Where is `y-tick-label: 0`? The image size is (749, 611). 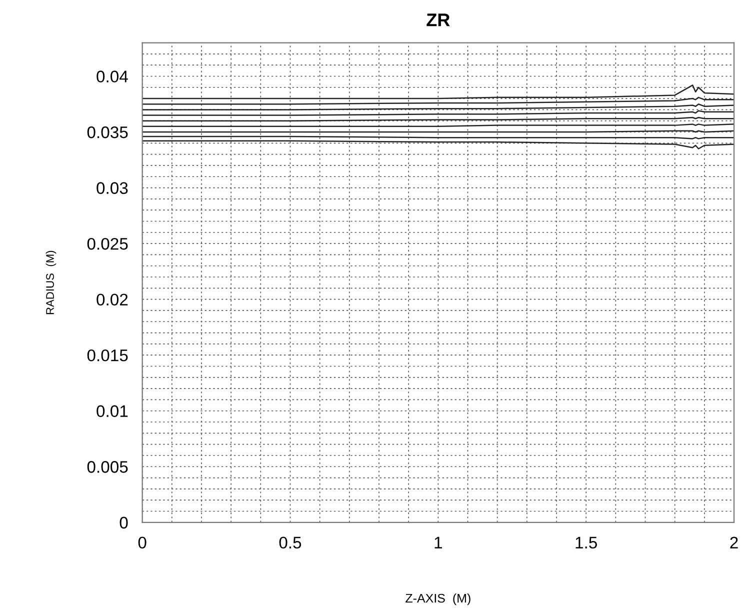
y-tick-label: 0 is located at coordinates (124, 522).